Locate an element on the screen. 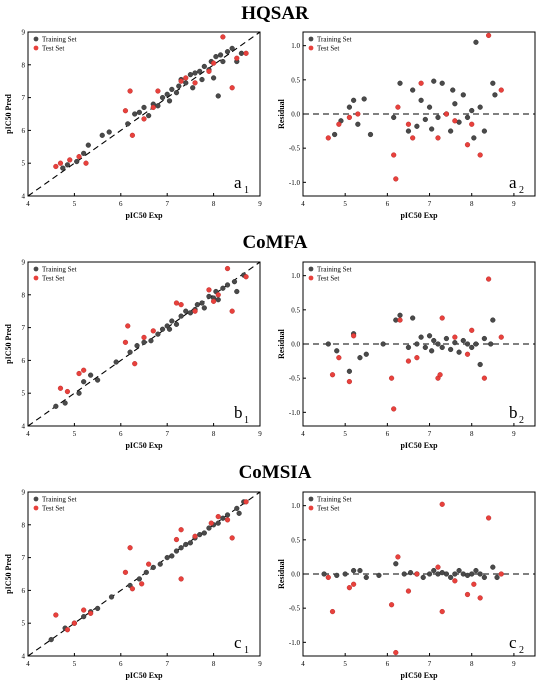  y-axis-label: Residual is located at coordinates (281, 343).